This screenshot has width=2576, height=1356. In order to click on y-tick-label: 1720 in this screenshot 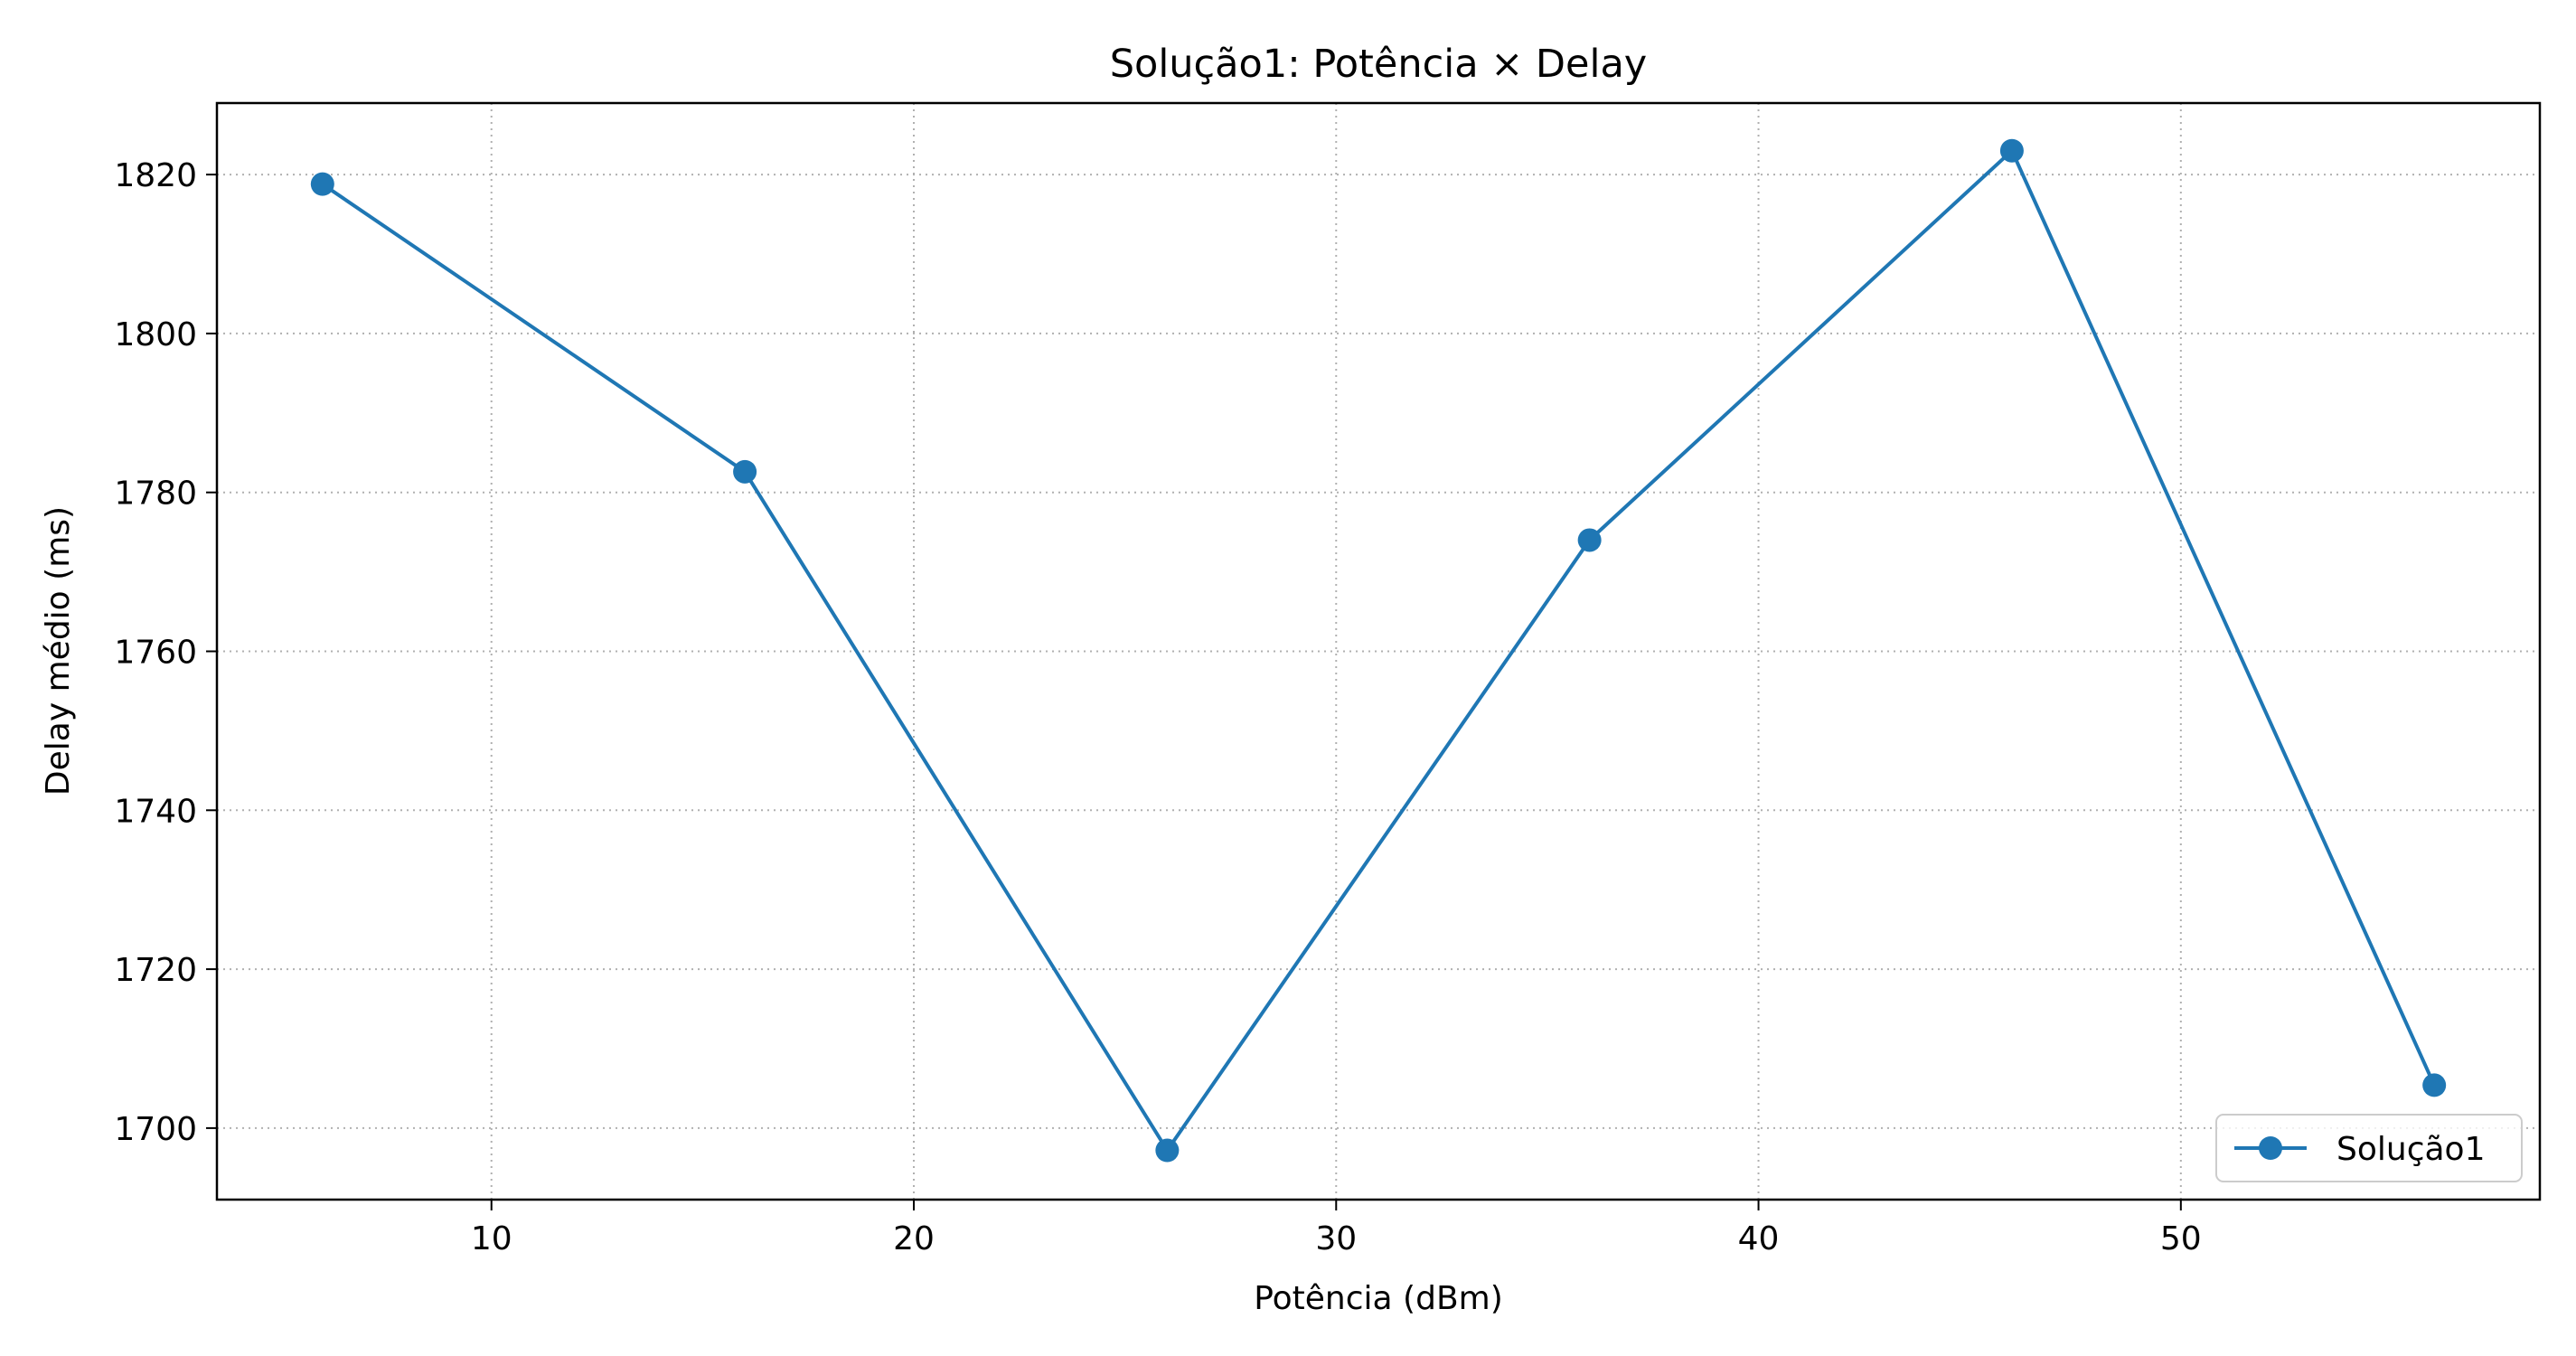, I will do `click(155, 970)`.